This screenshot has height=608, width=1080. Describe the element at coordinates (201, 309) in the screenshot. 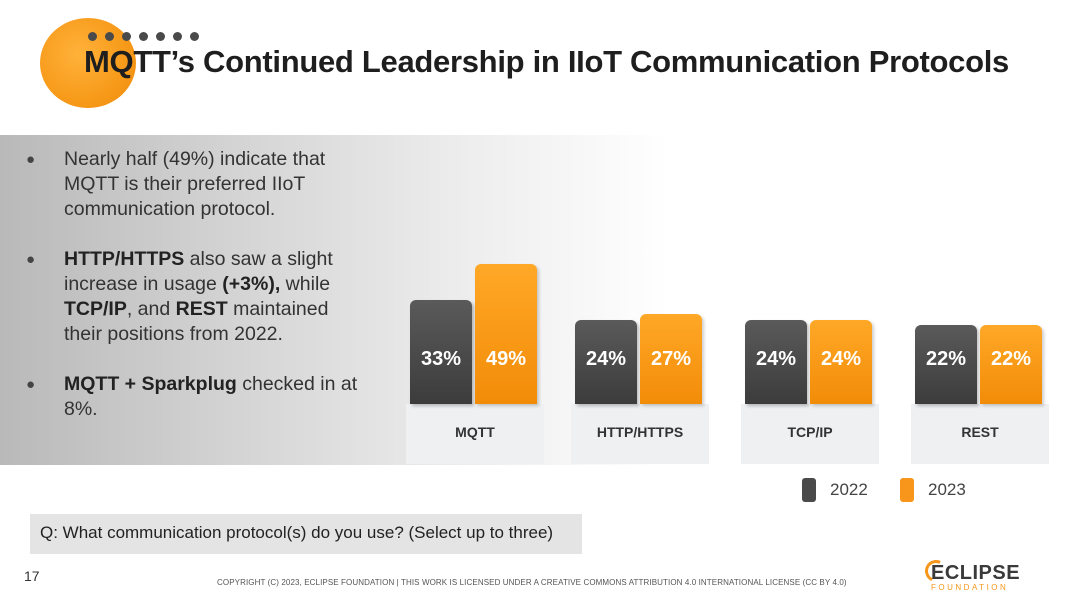

I see `bullet-text: REST` at that location.